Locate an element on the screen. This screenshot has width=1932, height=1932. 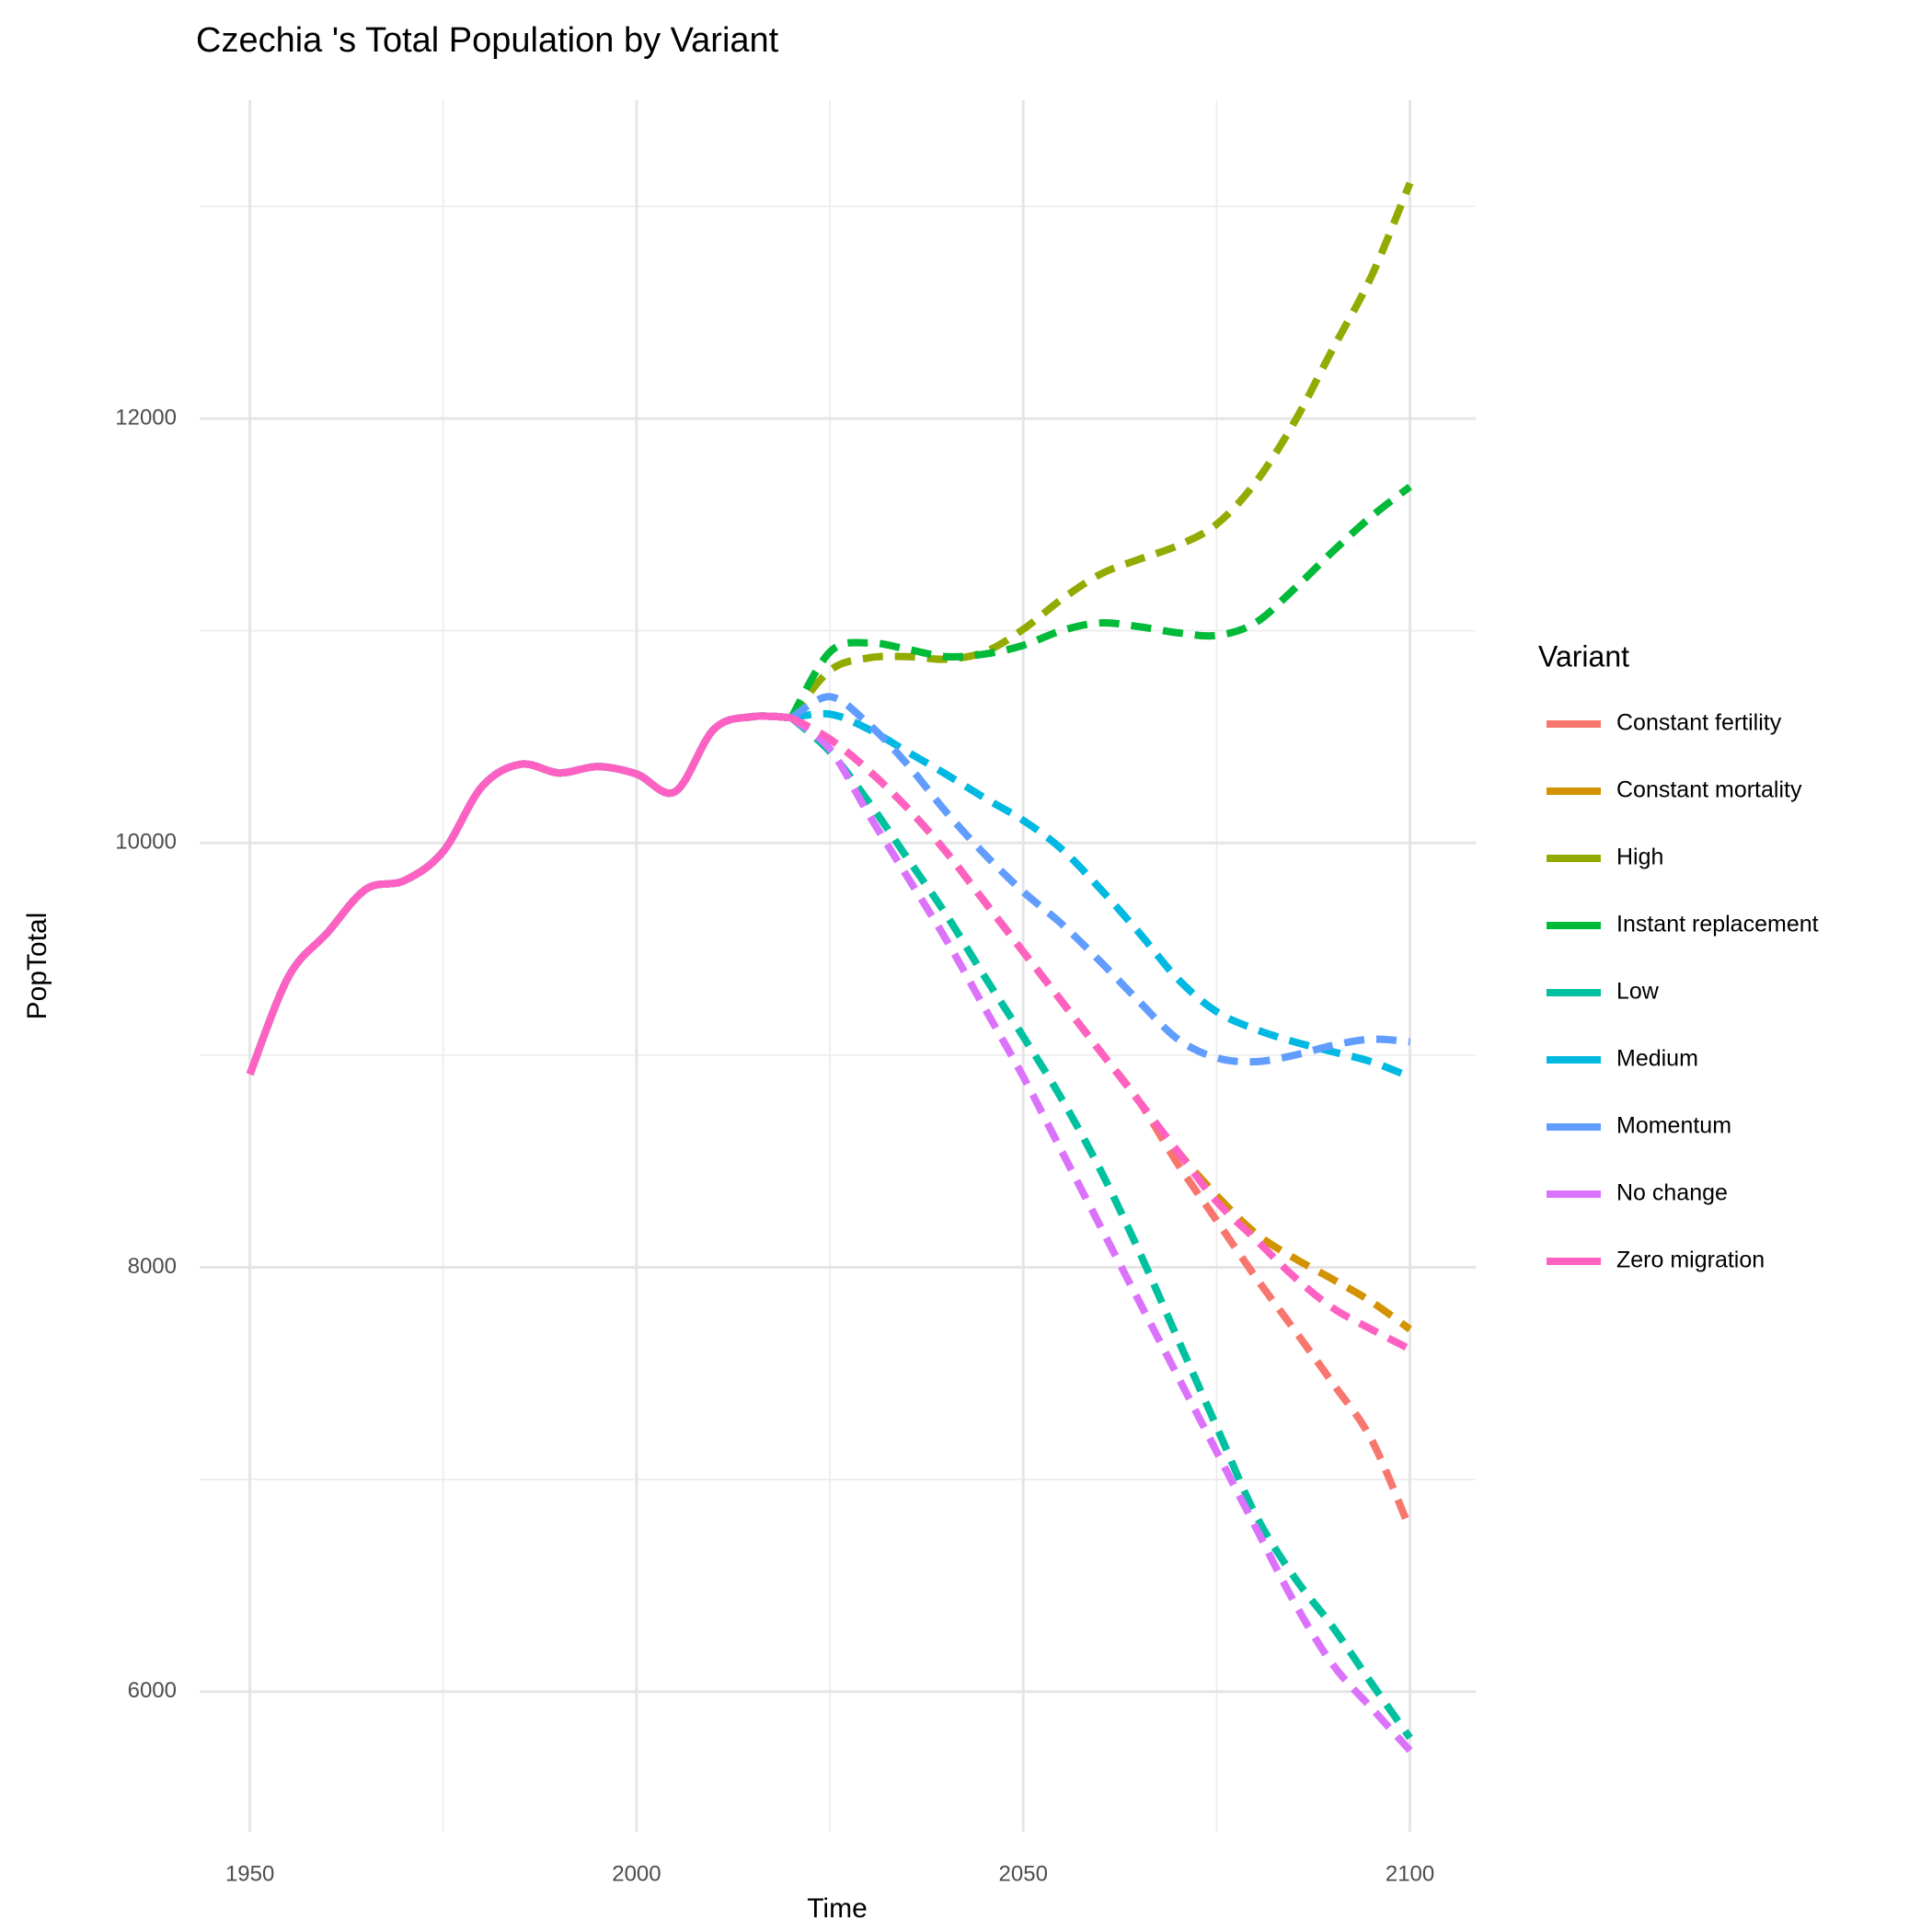
x-axis-title: Time is located at coordinates (837, 1909).